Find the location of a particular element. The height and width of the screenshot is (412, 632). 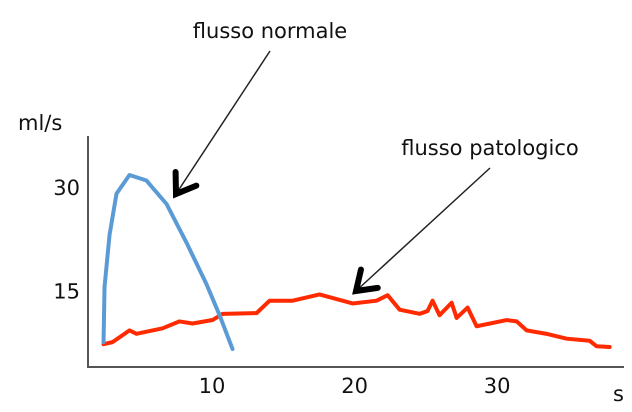

annotation: flusso patologico is located at coordinates (490, 148).